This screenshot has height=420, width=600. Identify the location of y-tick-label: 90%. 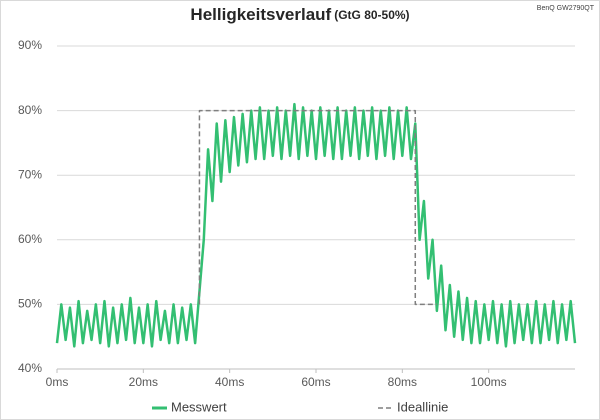
(30, 45).